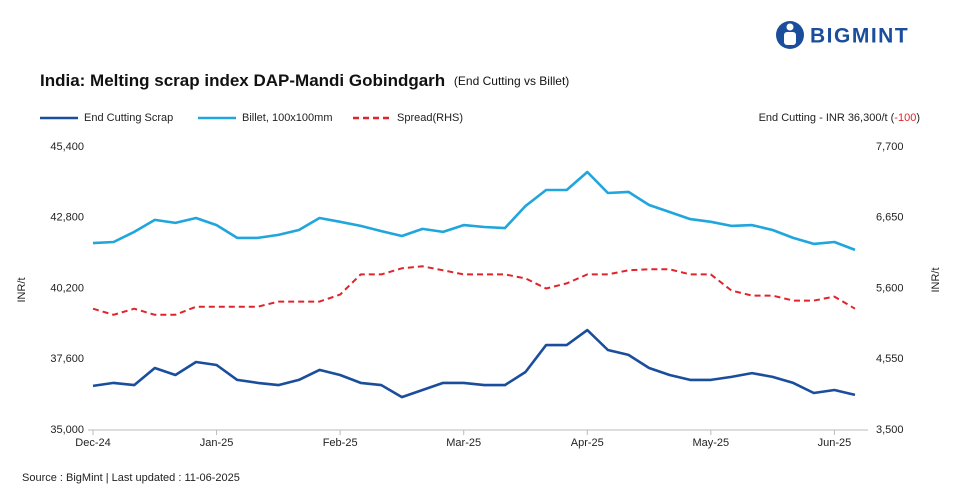 This screenshot has height=496, width=961. Describe the element at coordinates (67, 430) in the screenshot. I see `y-tick-label: 35,000` at that location.